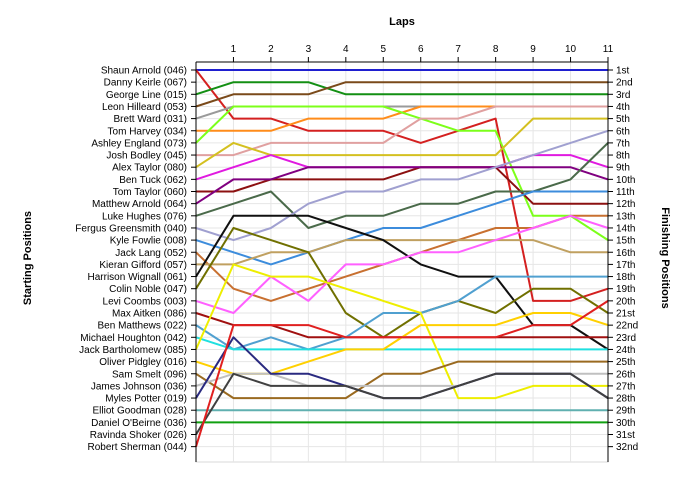 The height and width of the screenshot is (480, 700). What do you see at coordinates (271, 49) in the screenshot?
I see `x-tick-label: 2` at bounding box center [271, 49].